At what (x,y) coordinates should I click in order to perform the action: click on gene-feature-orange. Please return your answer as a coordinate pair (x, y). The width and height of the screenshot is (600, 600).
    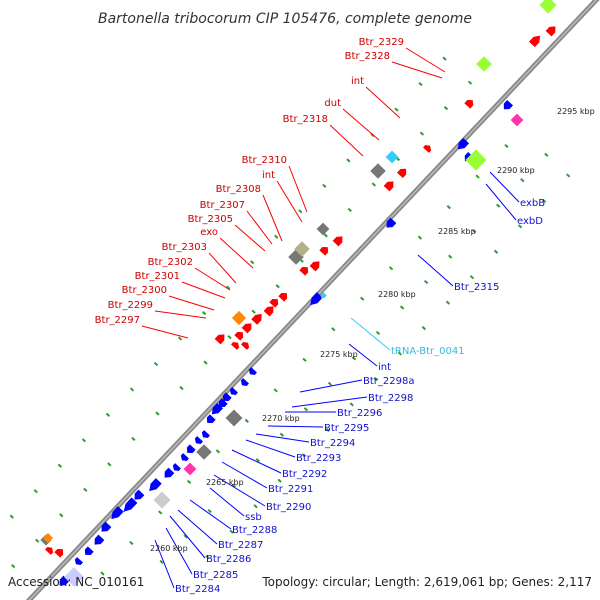
    Looking at the image, I should click on (239, 318).